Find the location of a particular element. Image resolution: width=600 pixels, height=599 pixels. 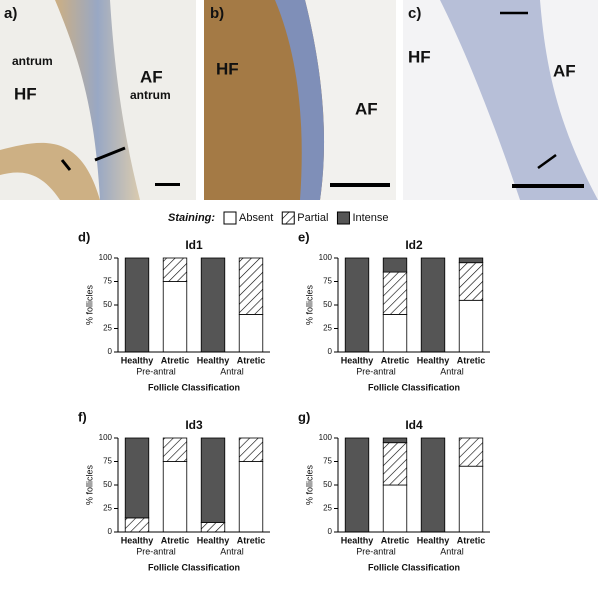

panel-label: f) is located at coordinates (82, 416).